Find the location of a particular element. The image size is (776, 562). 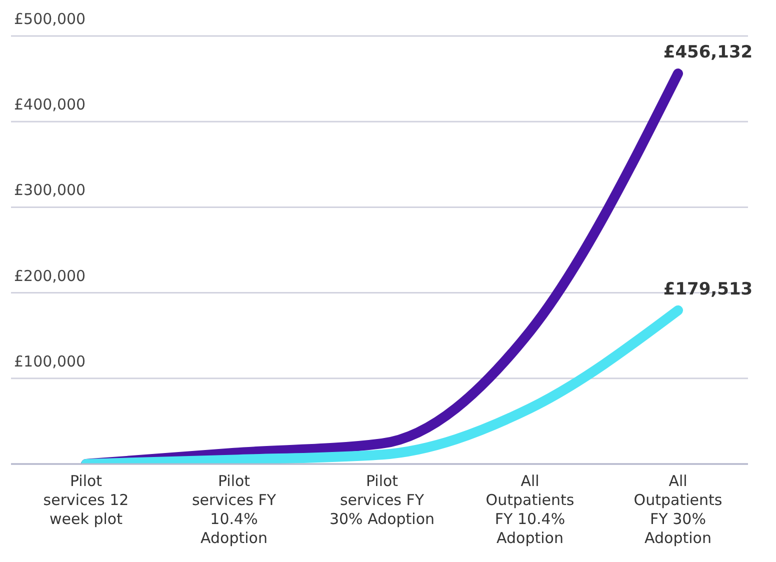

y-tick-label: £100,000 is located at coordinates (50, 361).